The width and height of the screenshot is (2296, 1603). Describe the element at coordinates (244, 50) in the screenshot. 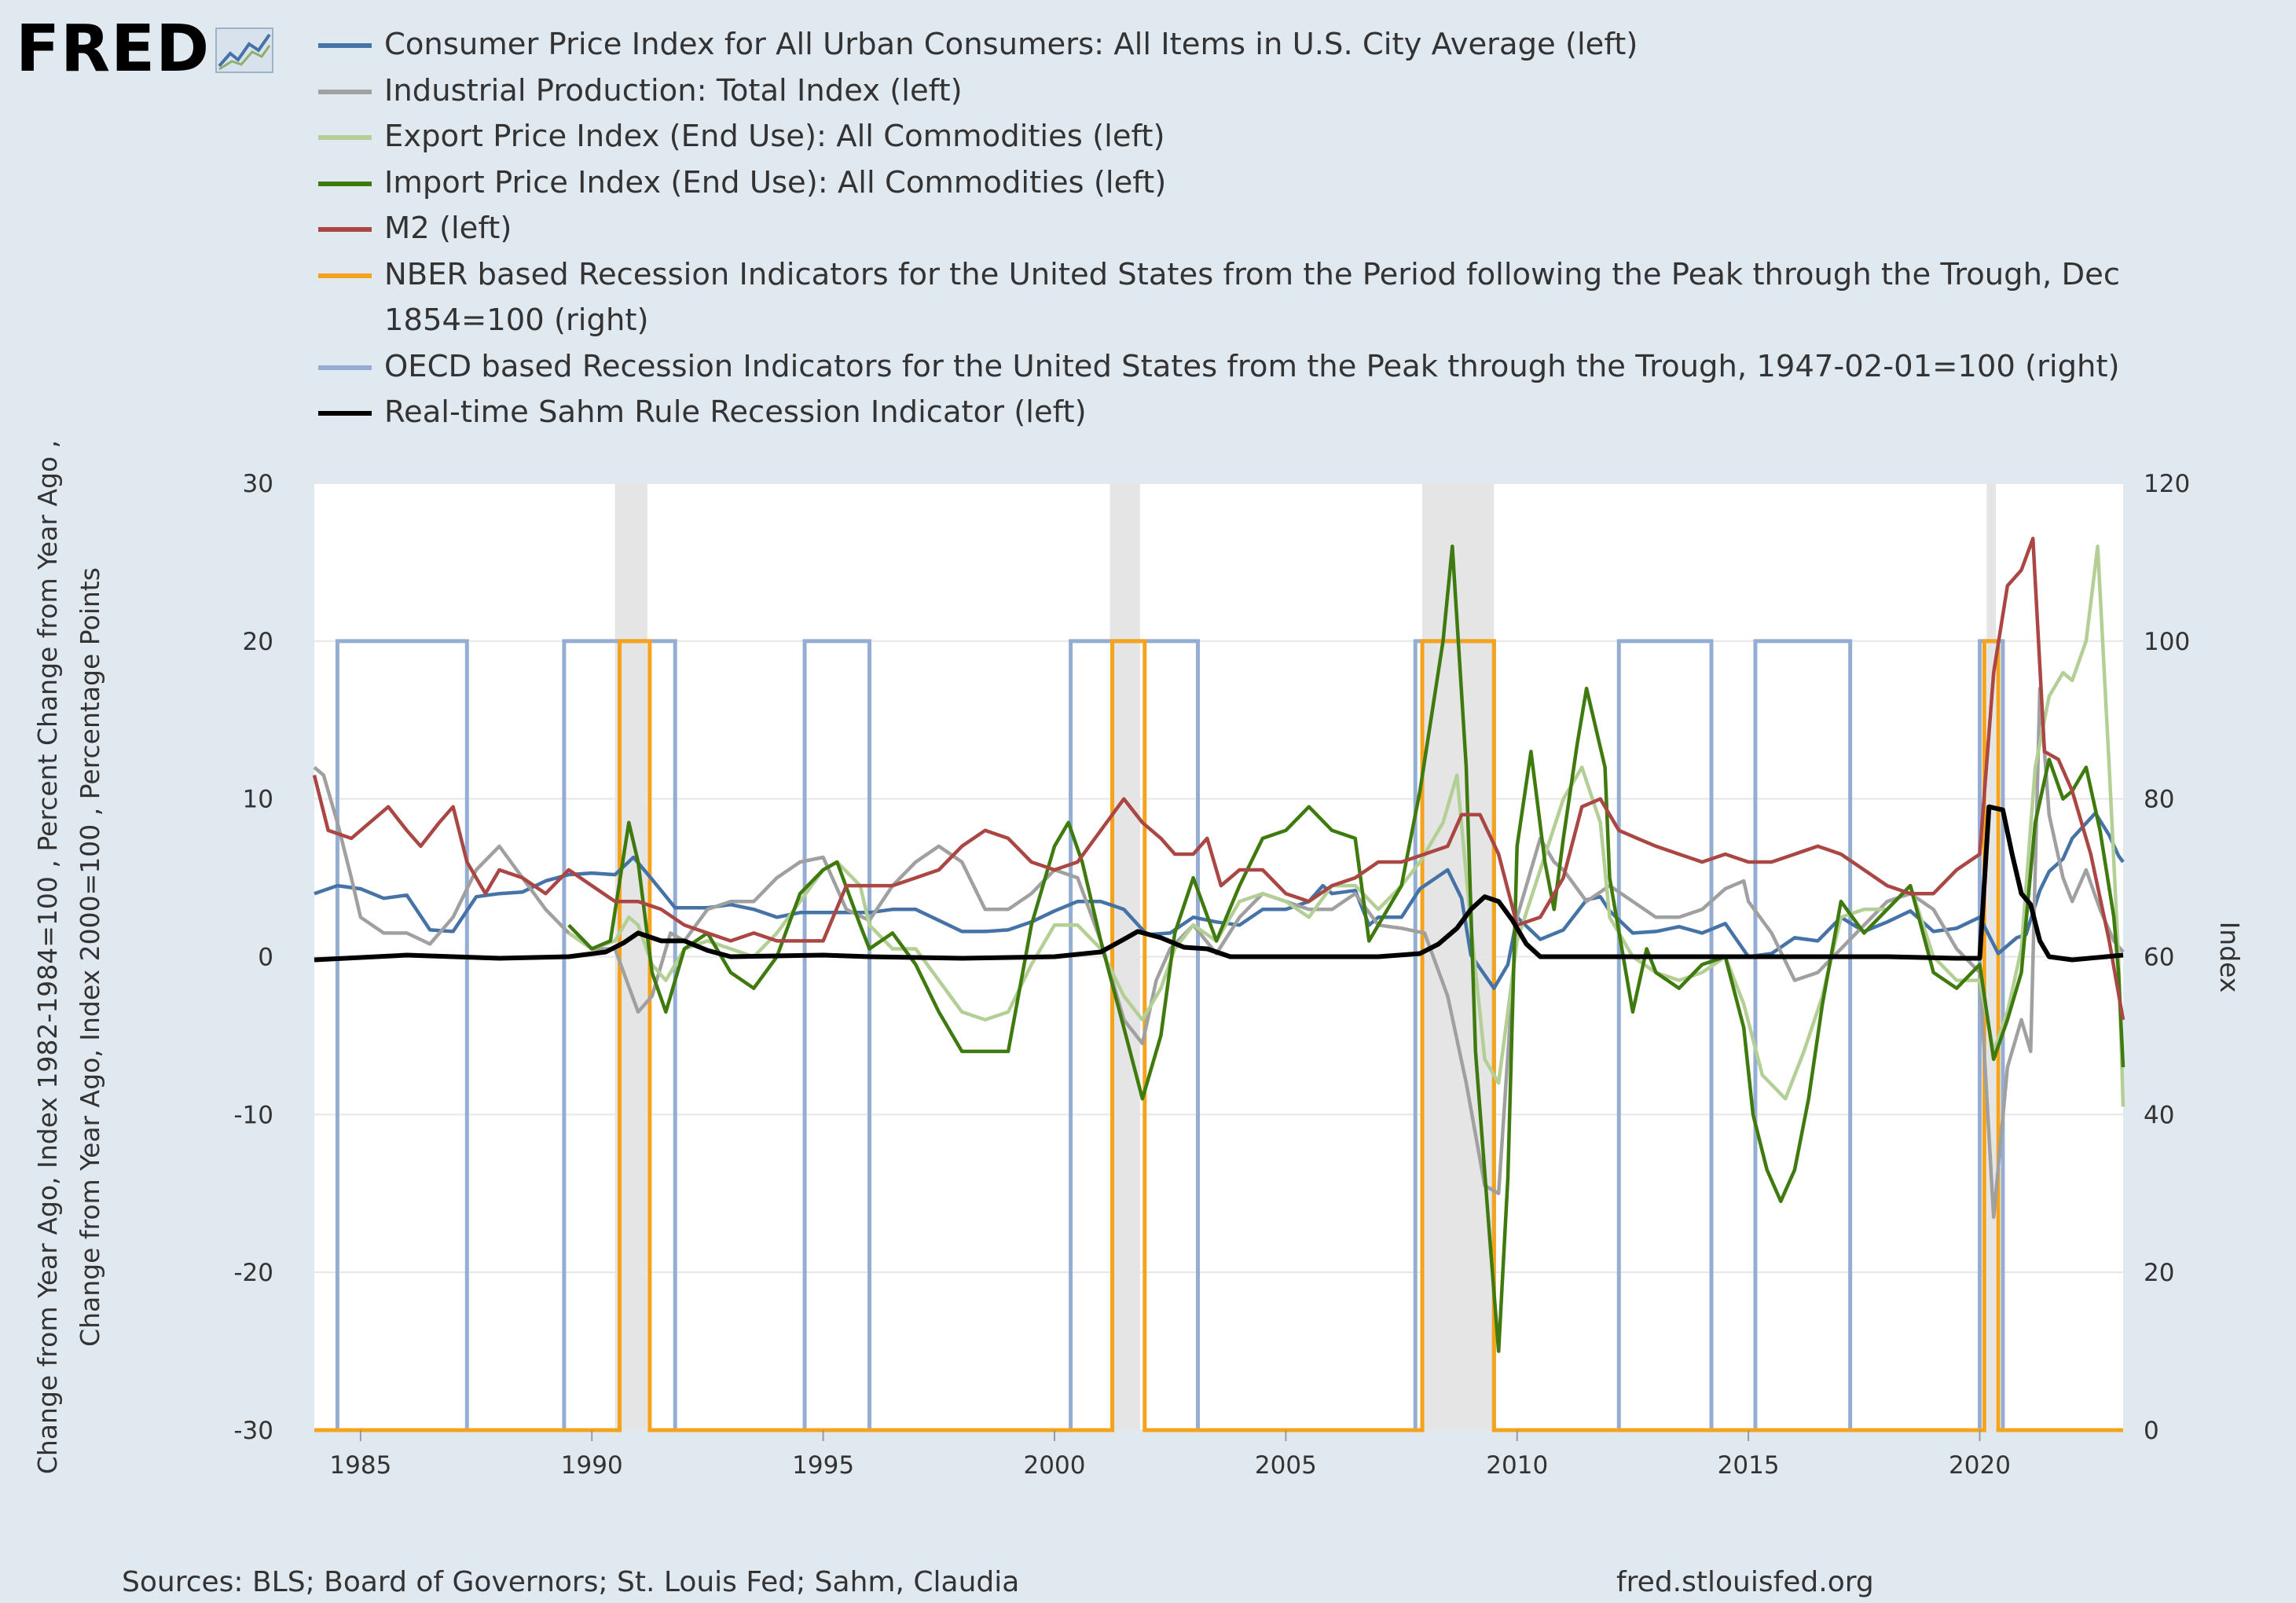

I see `fred-chart-icon` at that location.